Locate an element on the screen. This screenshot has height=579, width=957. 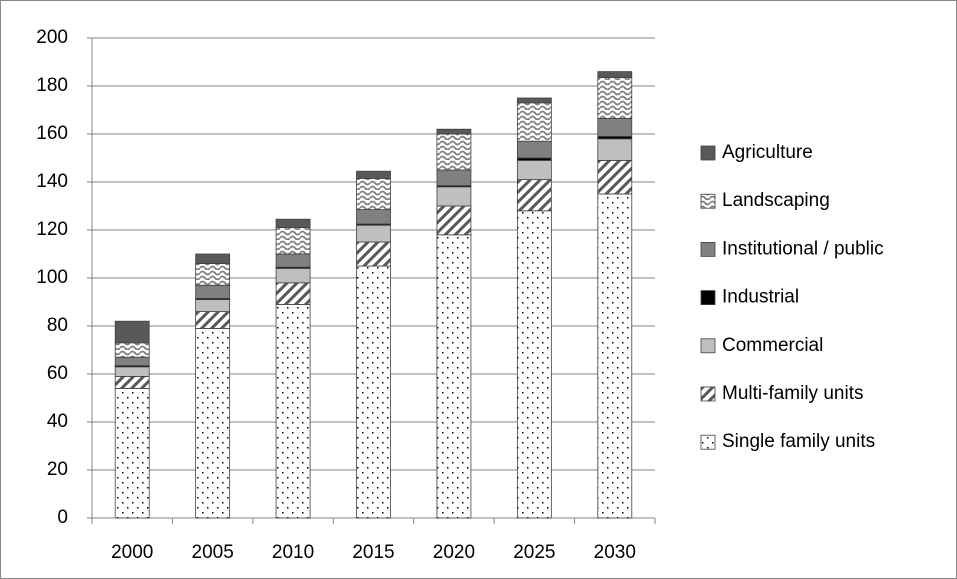
x-tick-label: 2020 is located at coordinates (454, 552).